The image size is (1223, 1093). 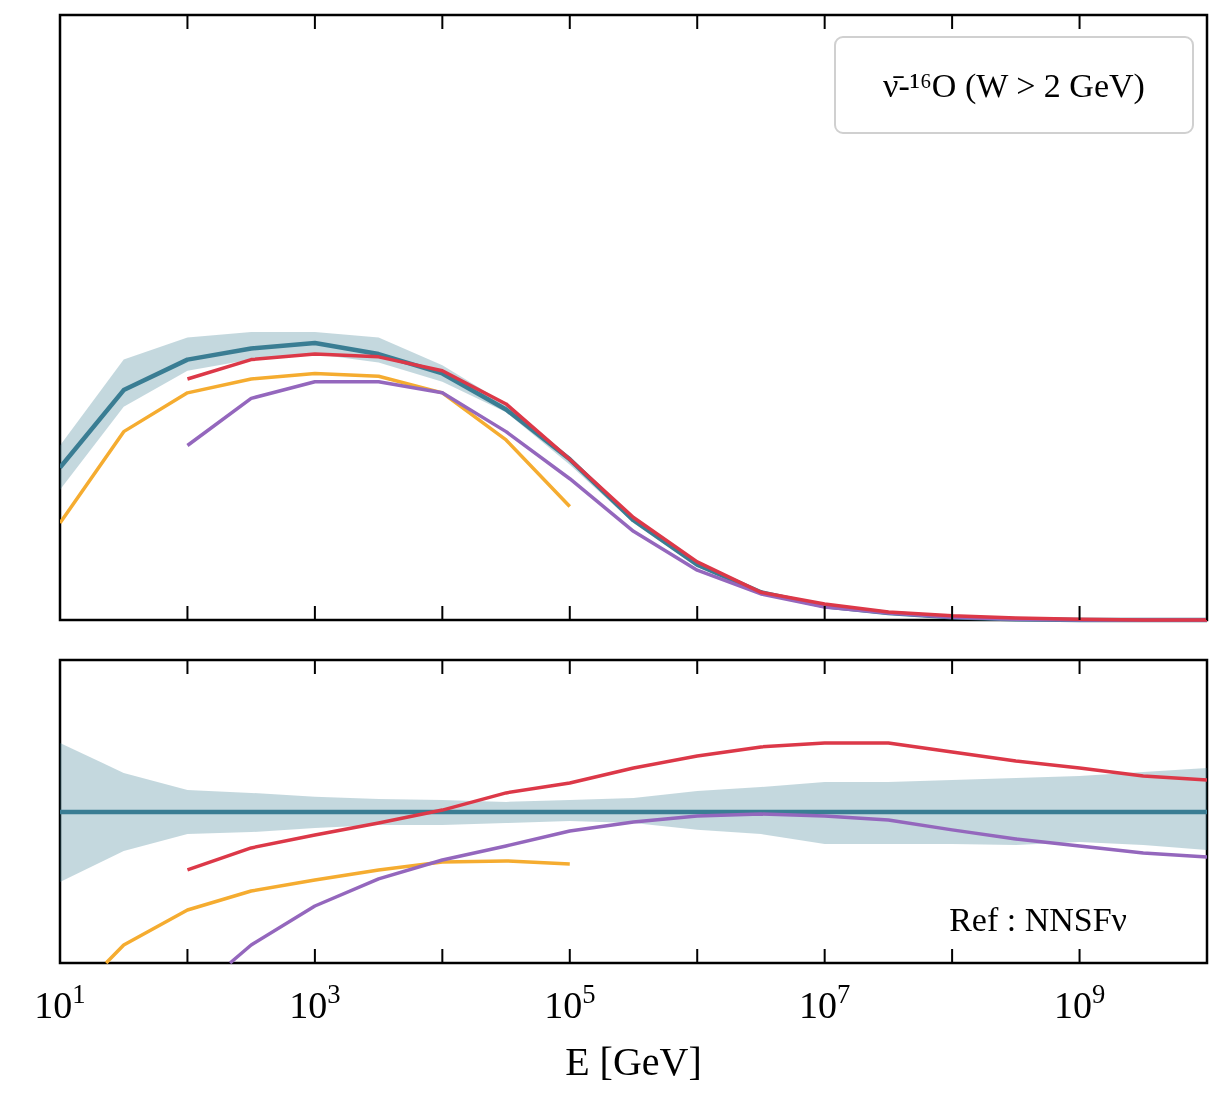 What do you see at coordinates (825, 1002) in the screenshot?
I see `x-tick-label: 10$^{7}$` at bounding box center [825, 1002].